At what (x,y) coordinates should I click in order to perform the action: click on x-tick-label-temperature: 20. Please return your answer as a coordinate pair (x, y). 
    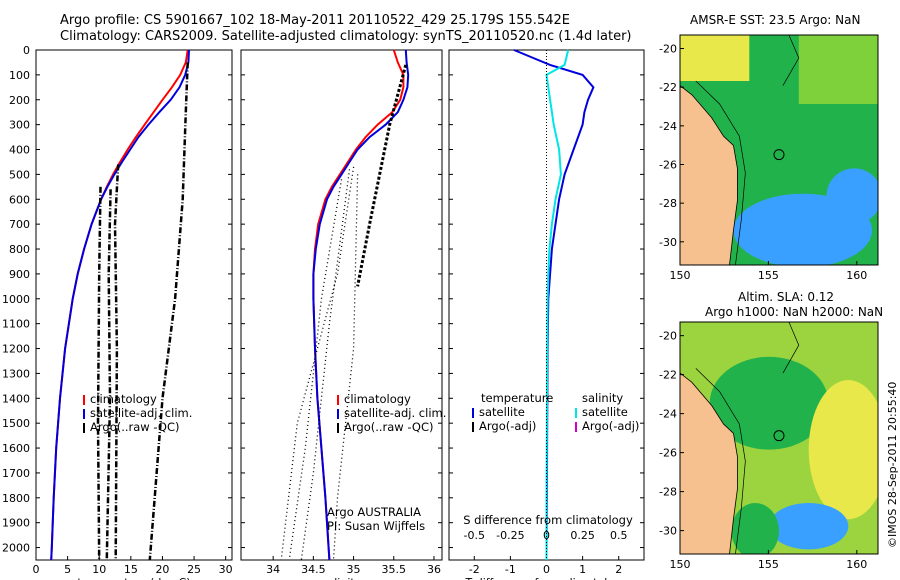
    Looking at the image, I should click on (162, 569).